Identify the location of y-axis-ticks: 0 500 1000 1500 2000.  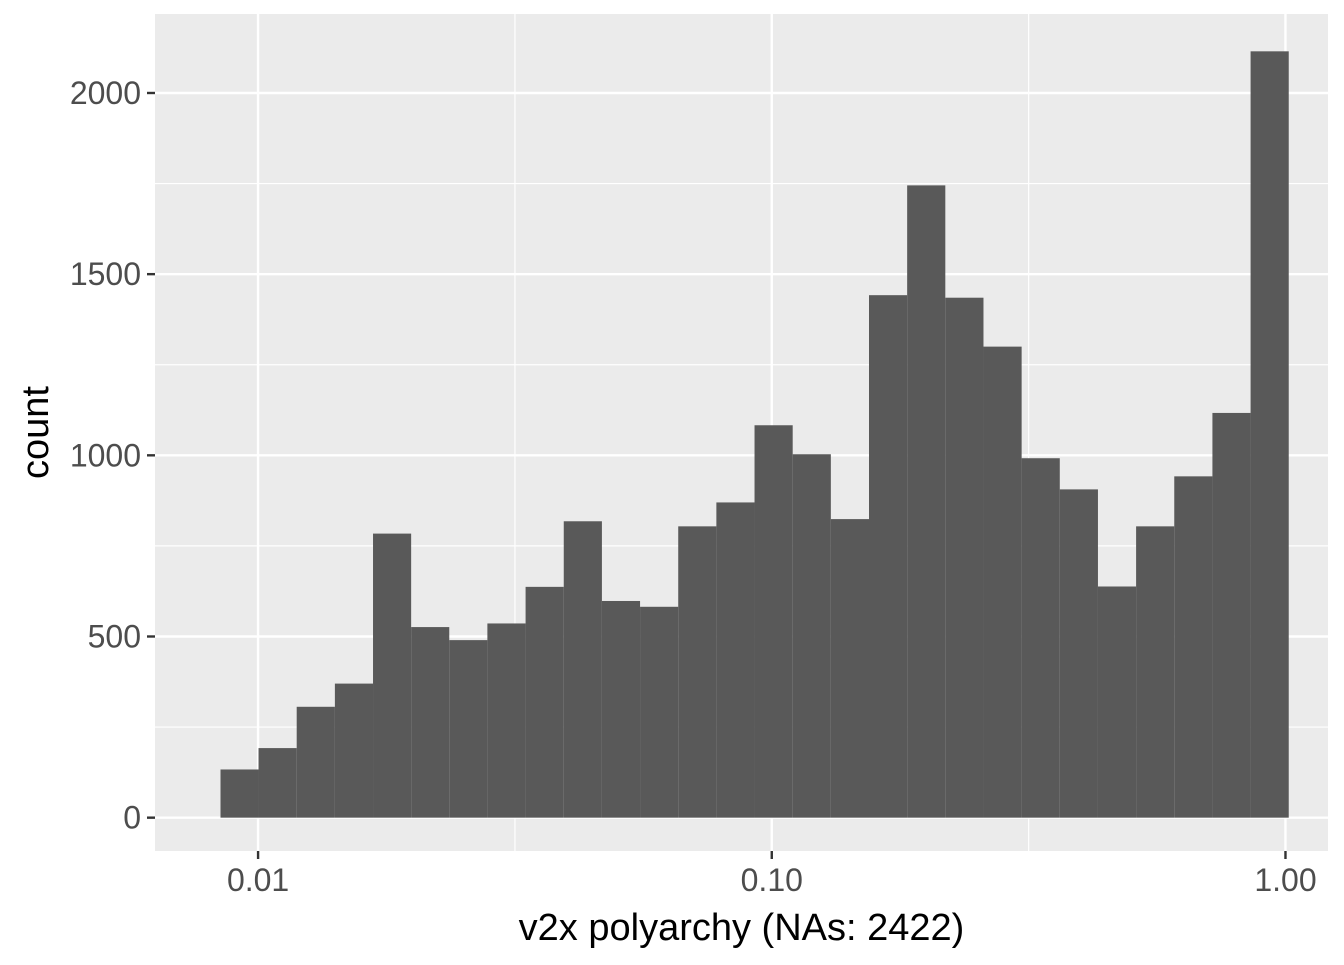
(112, 455).